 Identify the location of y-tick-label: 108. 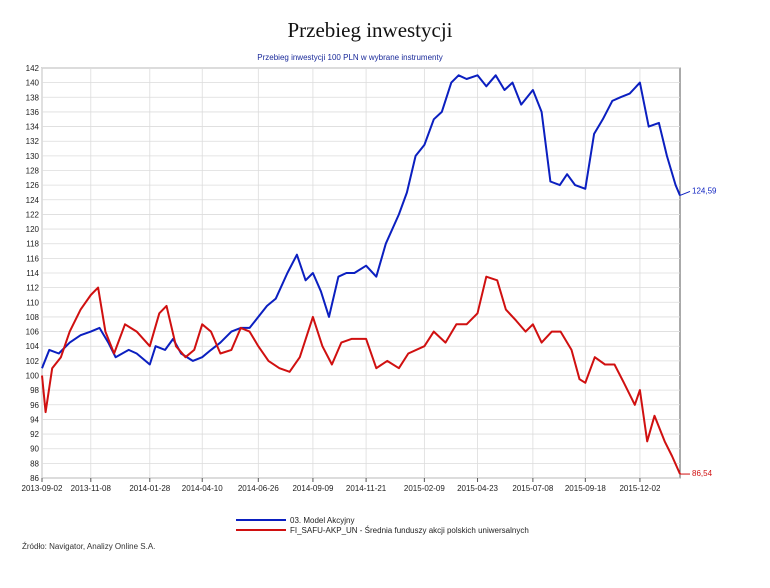
(33, 317).